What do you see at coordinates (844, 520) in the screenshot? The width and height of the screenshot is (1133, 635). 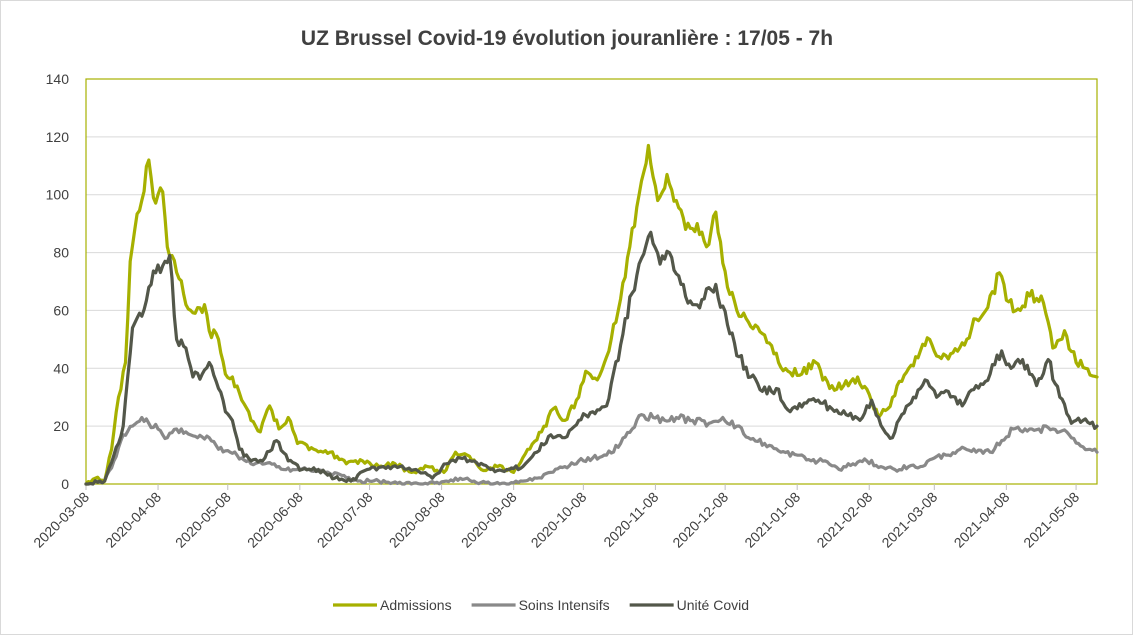 I see `x-tick-label: 2021-02-08` at bounding box center [844, 520].